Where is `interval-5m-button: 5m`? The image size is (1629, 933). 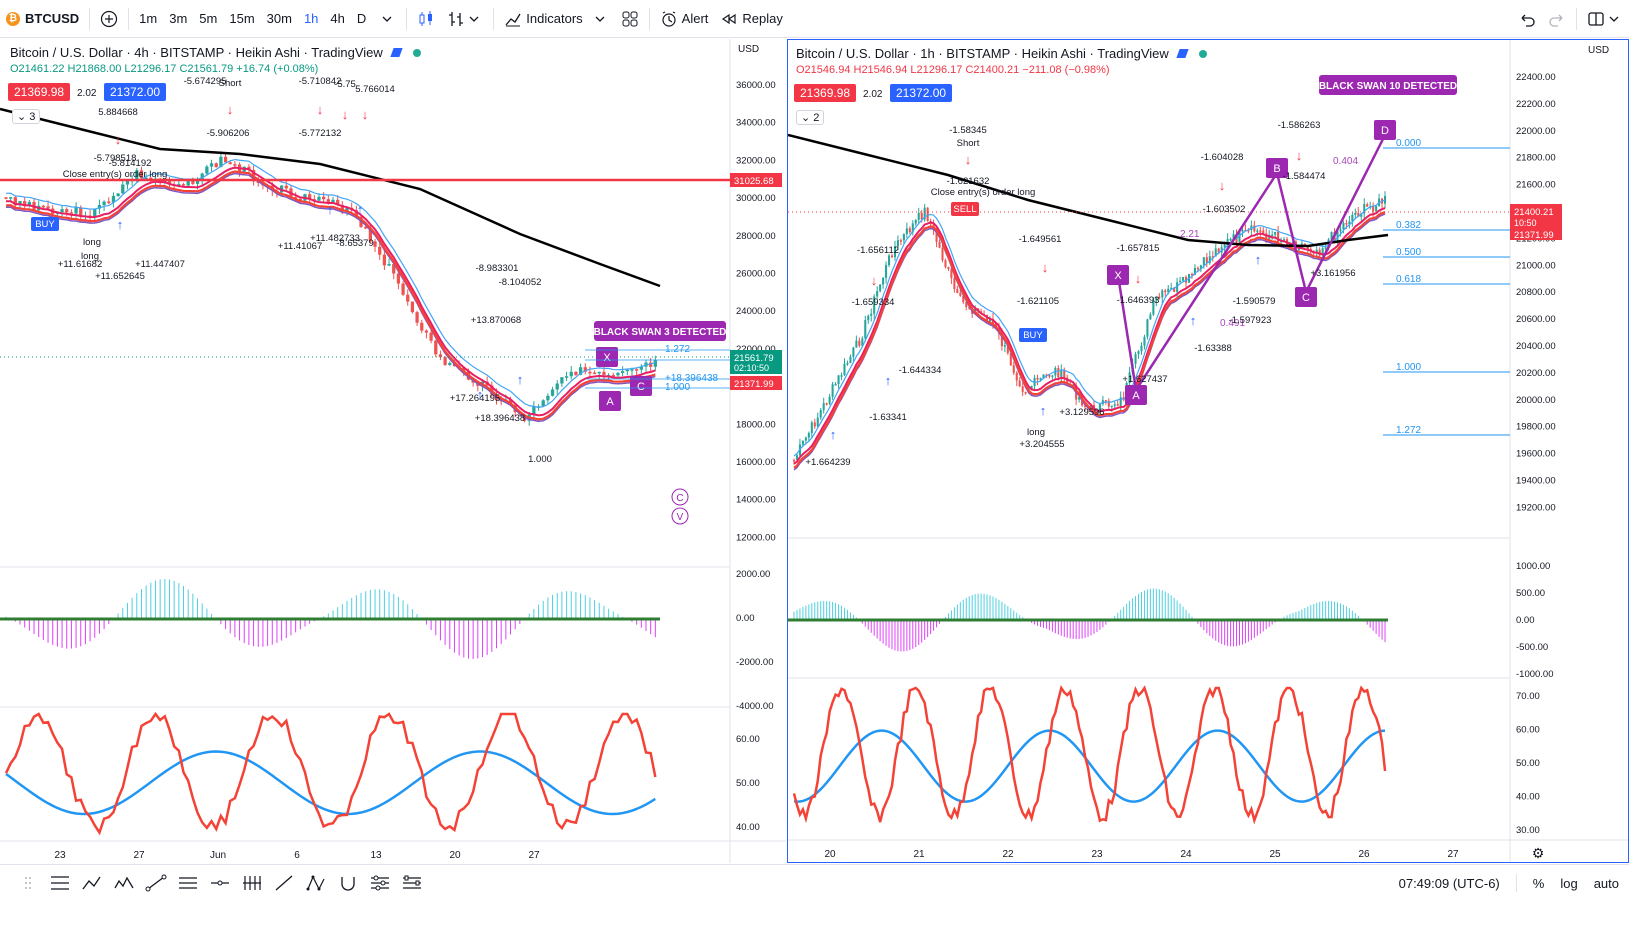
interval-5m-button: 5m is located at coordinates (208, 18).